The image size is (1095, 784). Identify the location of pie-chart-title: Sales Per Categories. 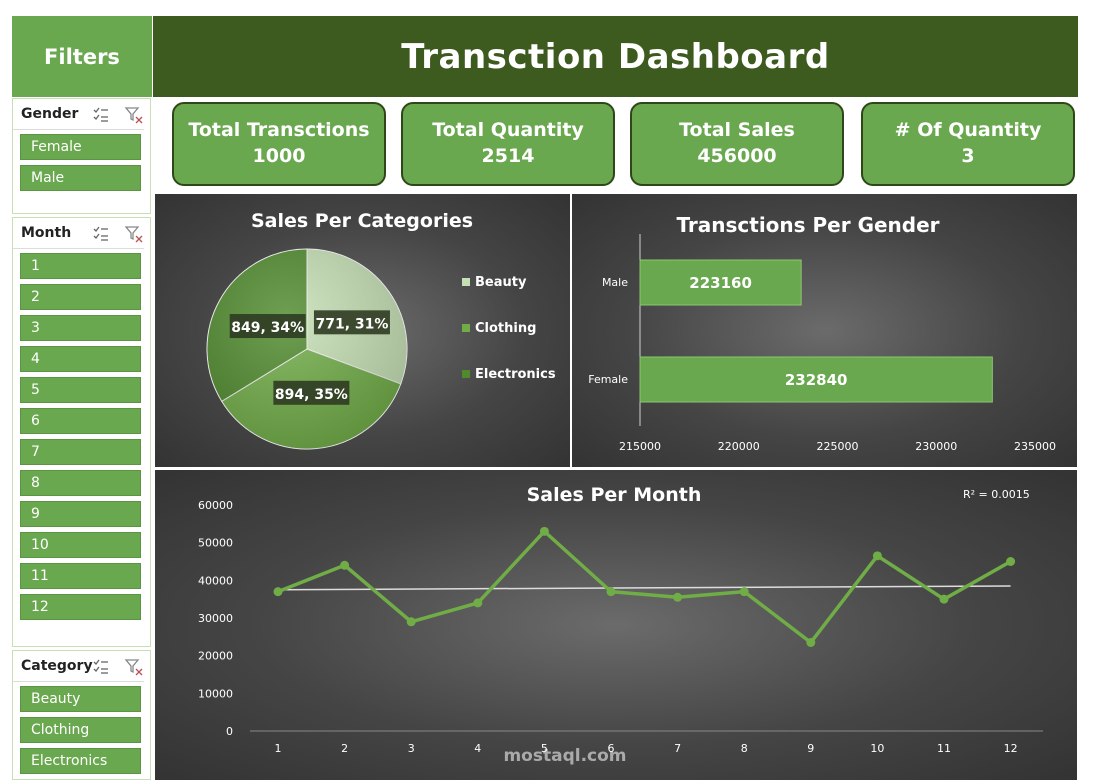
(362, 221).